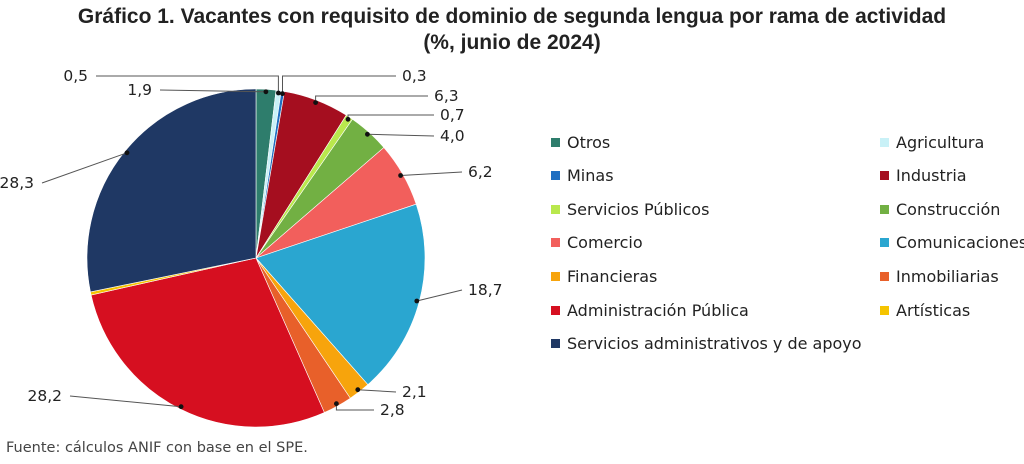 Image resolution: width=1024 pixels, height=464 pixels. What do you see at coordinates (612, 276) in the screenshot?
I see `legend-label: Financieras` at bounding box center [612, 276].